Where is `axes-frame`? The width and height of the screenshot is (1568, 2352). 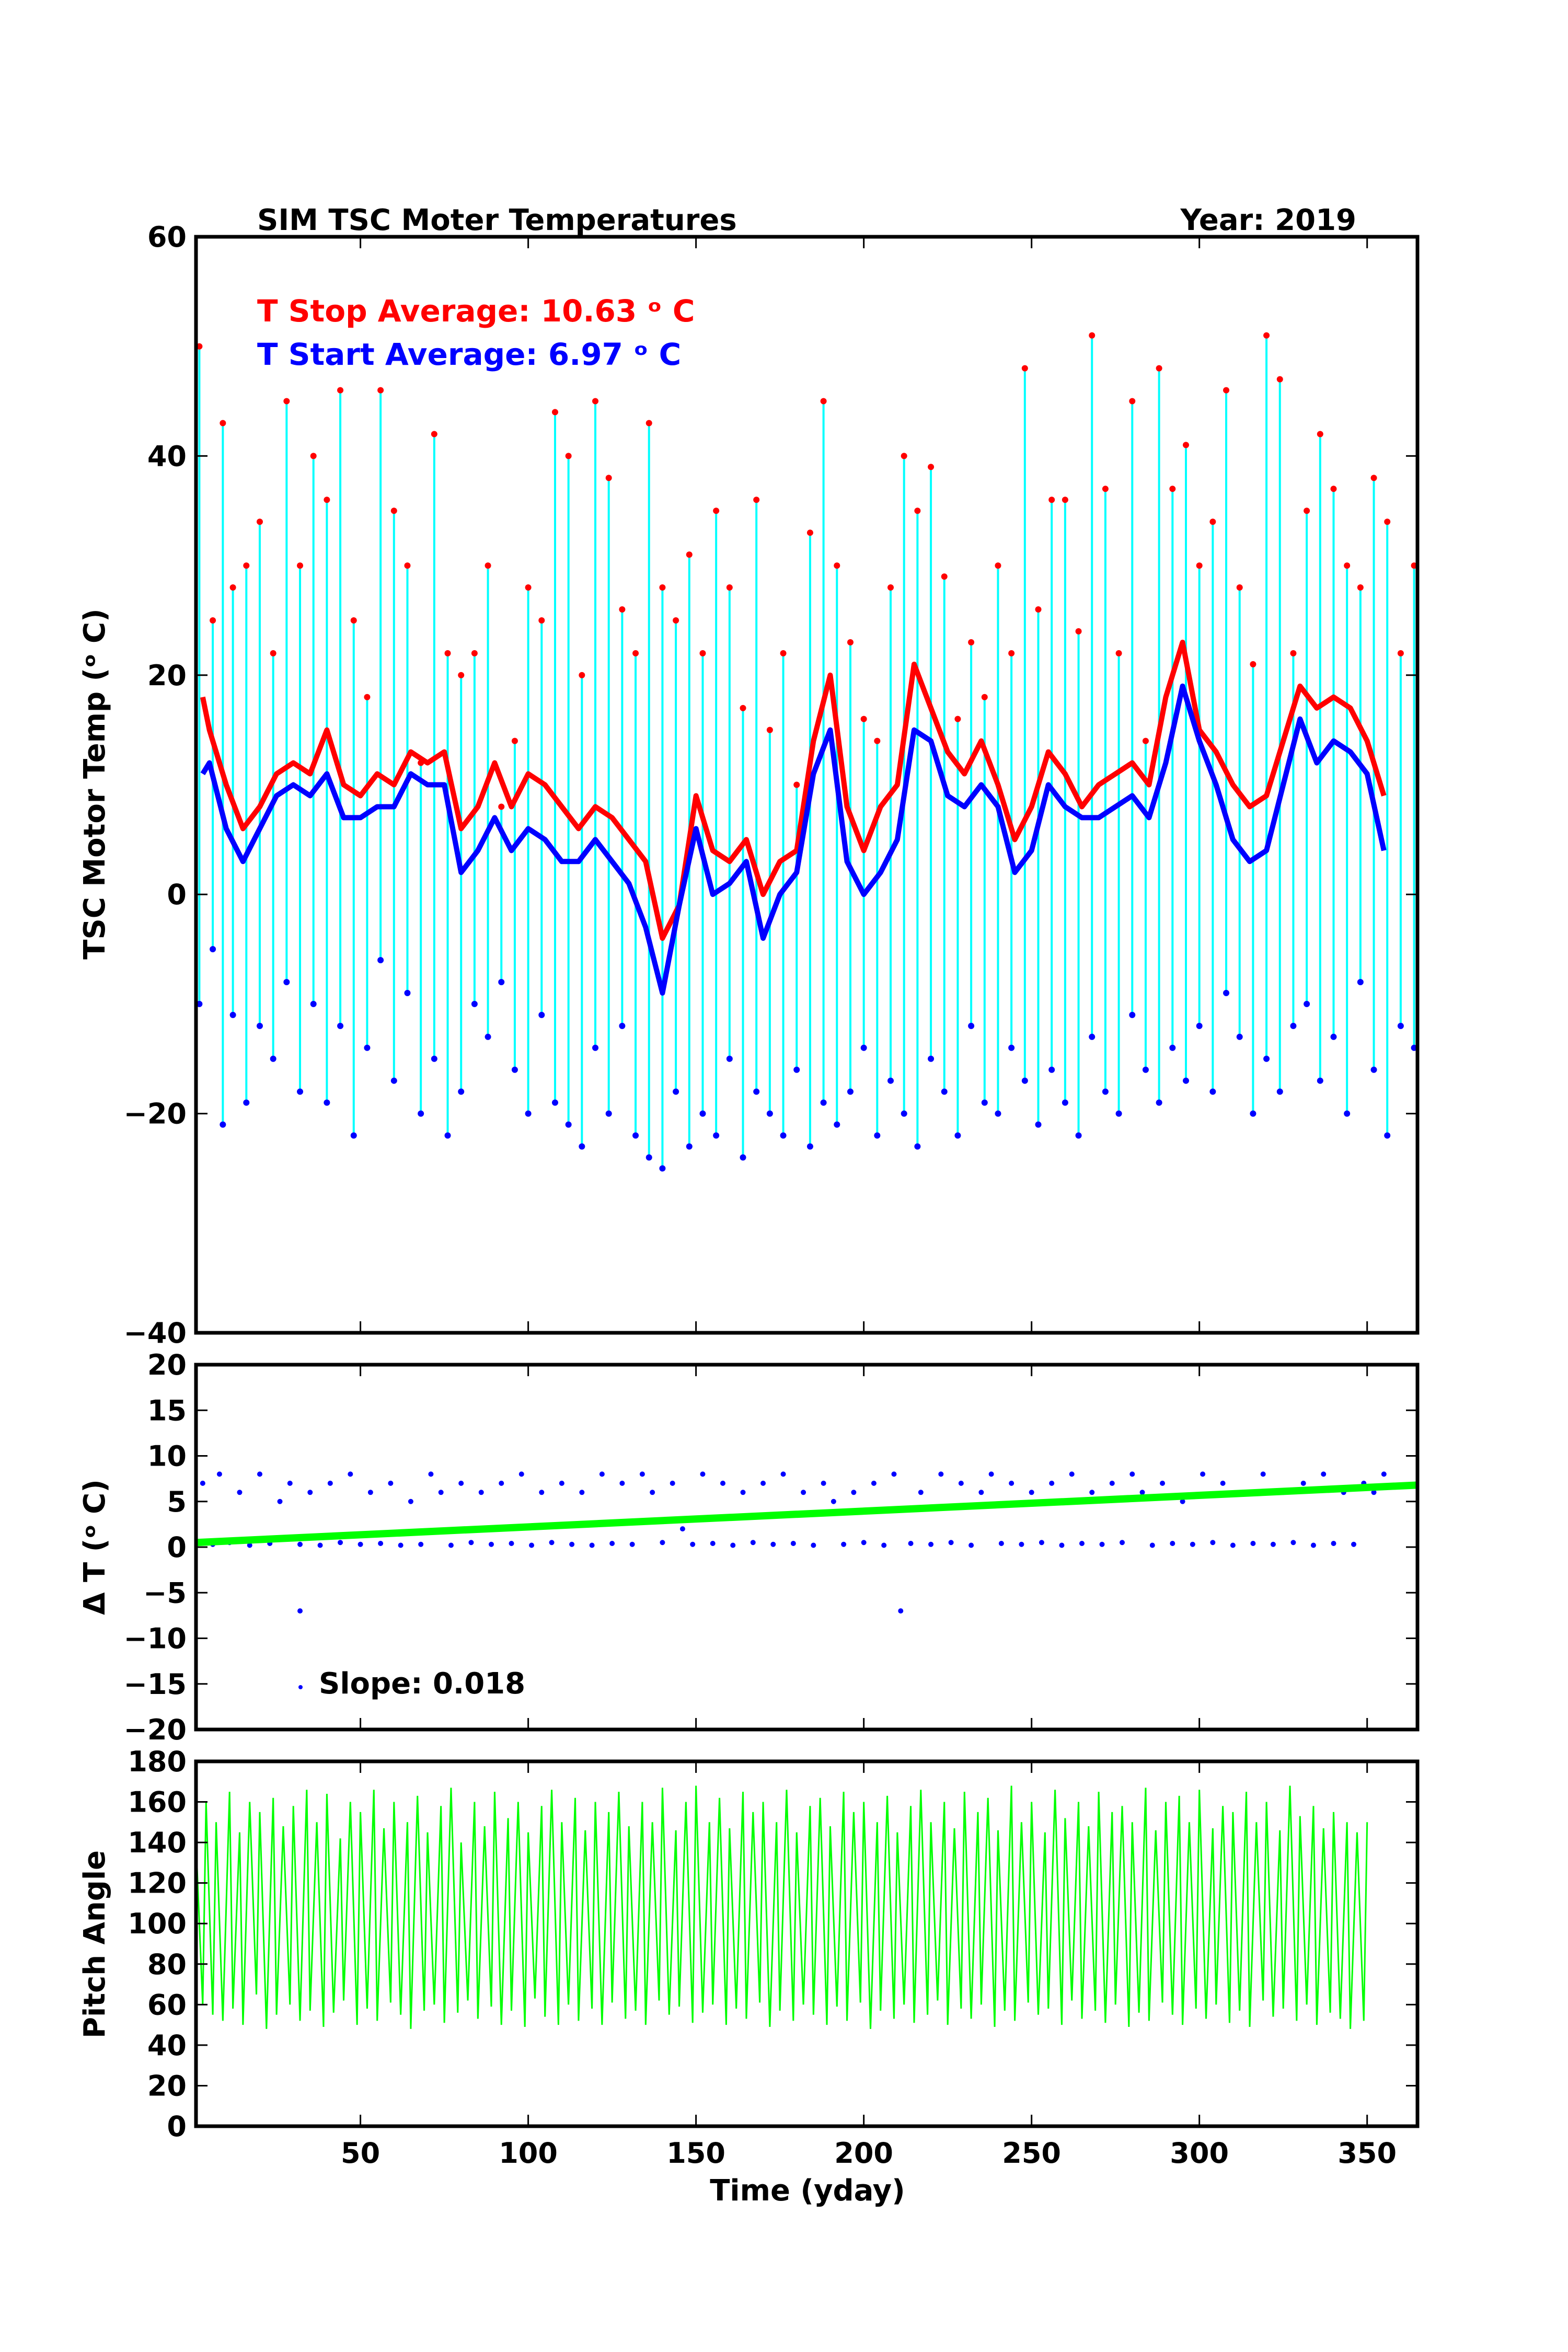 axes-frame is located at coordinates (807, 1943).